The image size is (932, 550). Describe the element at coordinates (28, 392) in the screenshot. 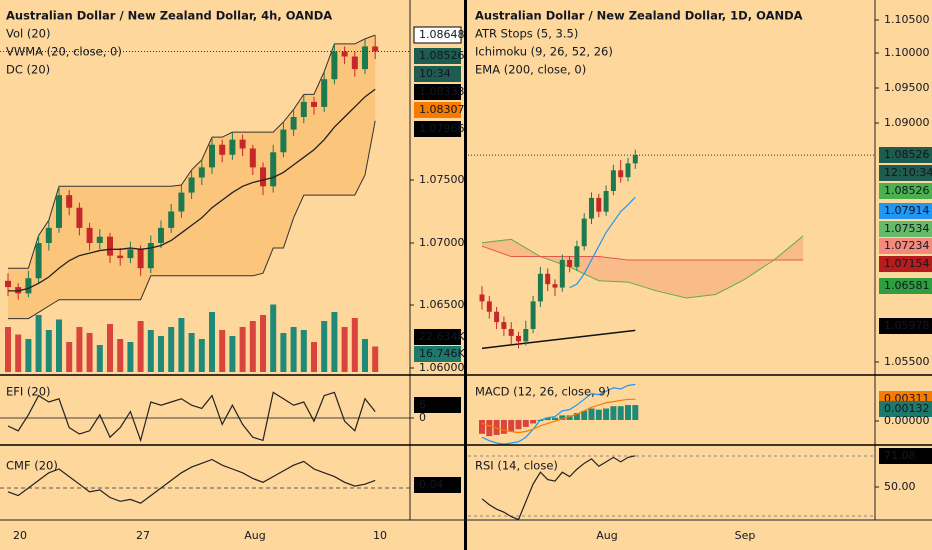

I see `efi-legend: EFI (20)` at that location.